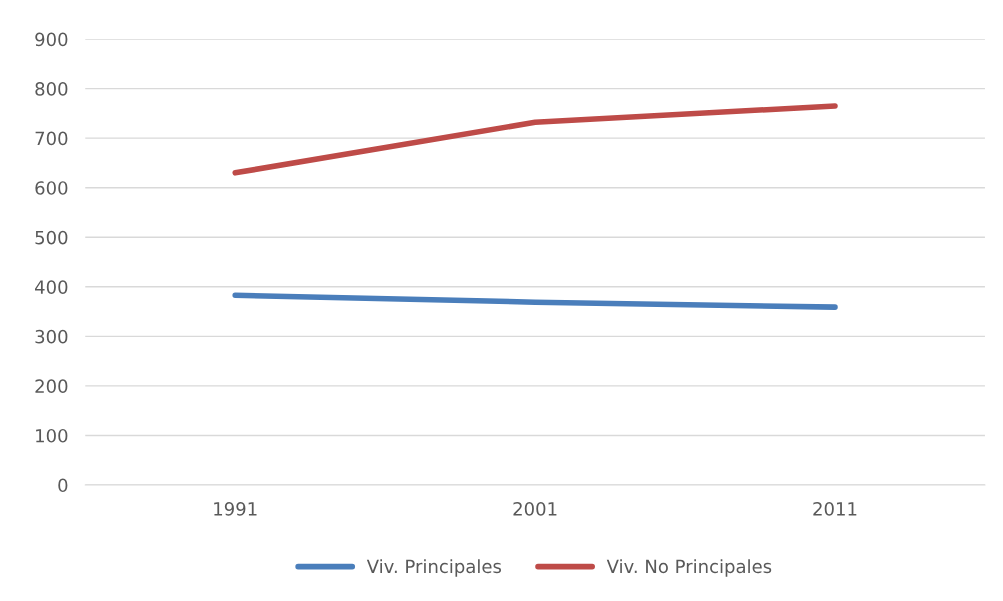 The height and width of the screenshot is (601, 1003). I want to click on y-tick-label: 500, so click(51, 237).